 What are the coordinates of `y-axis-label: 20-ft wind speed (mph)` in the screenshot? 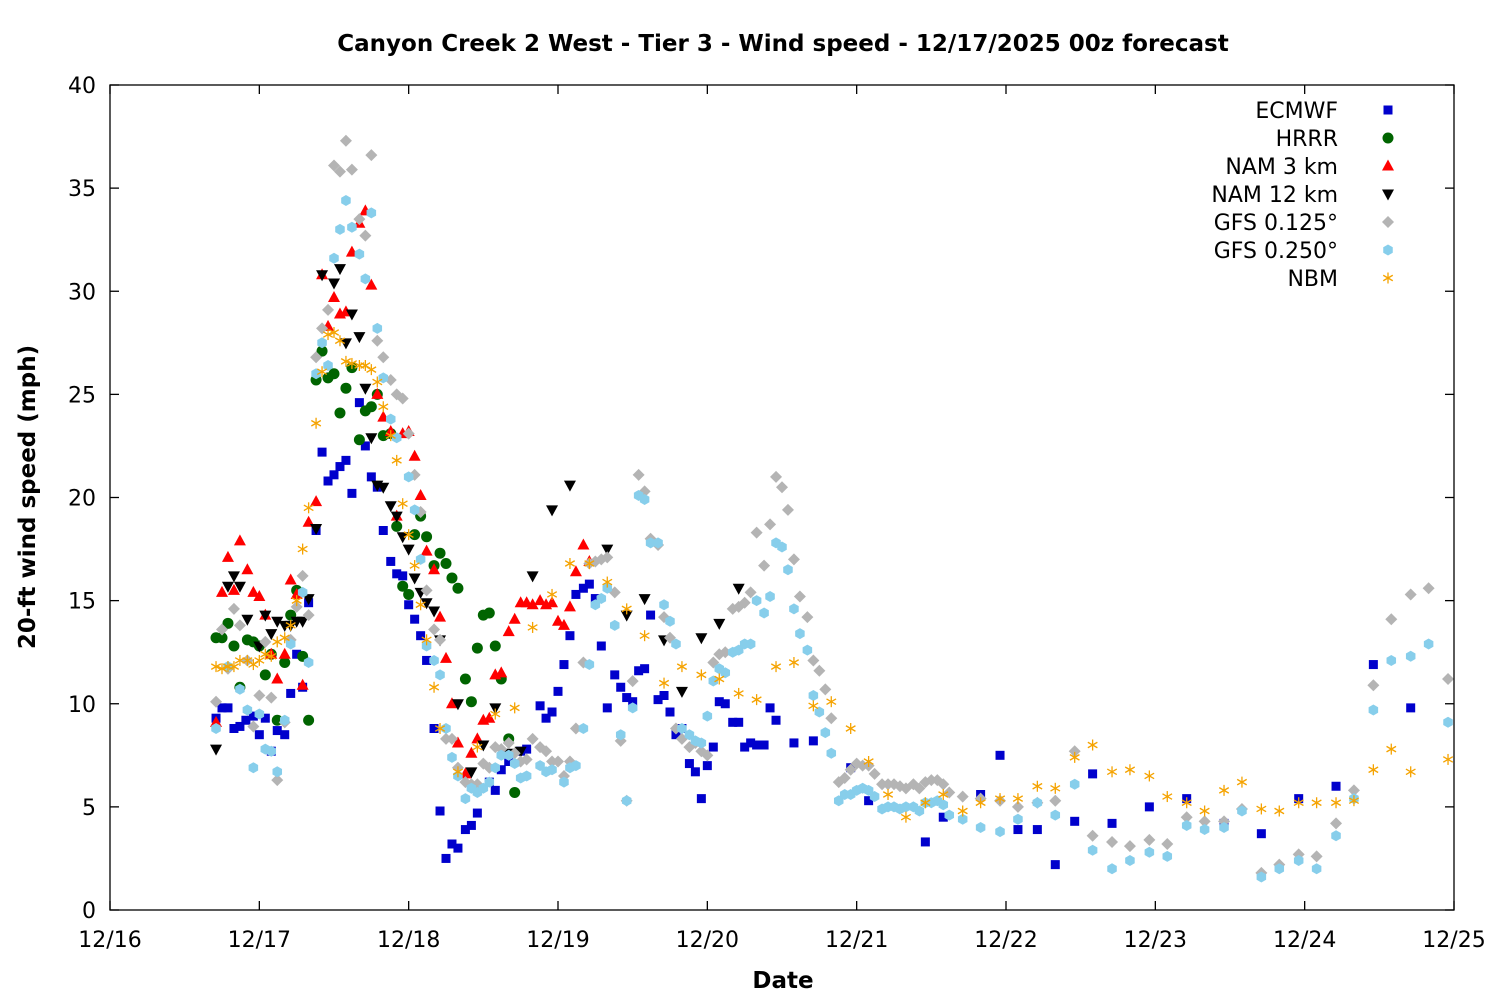 It's located at (28, 497).